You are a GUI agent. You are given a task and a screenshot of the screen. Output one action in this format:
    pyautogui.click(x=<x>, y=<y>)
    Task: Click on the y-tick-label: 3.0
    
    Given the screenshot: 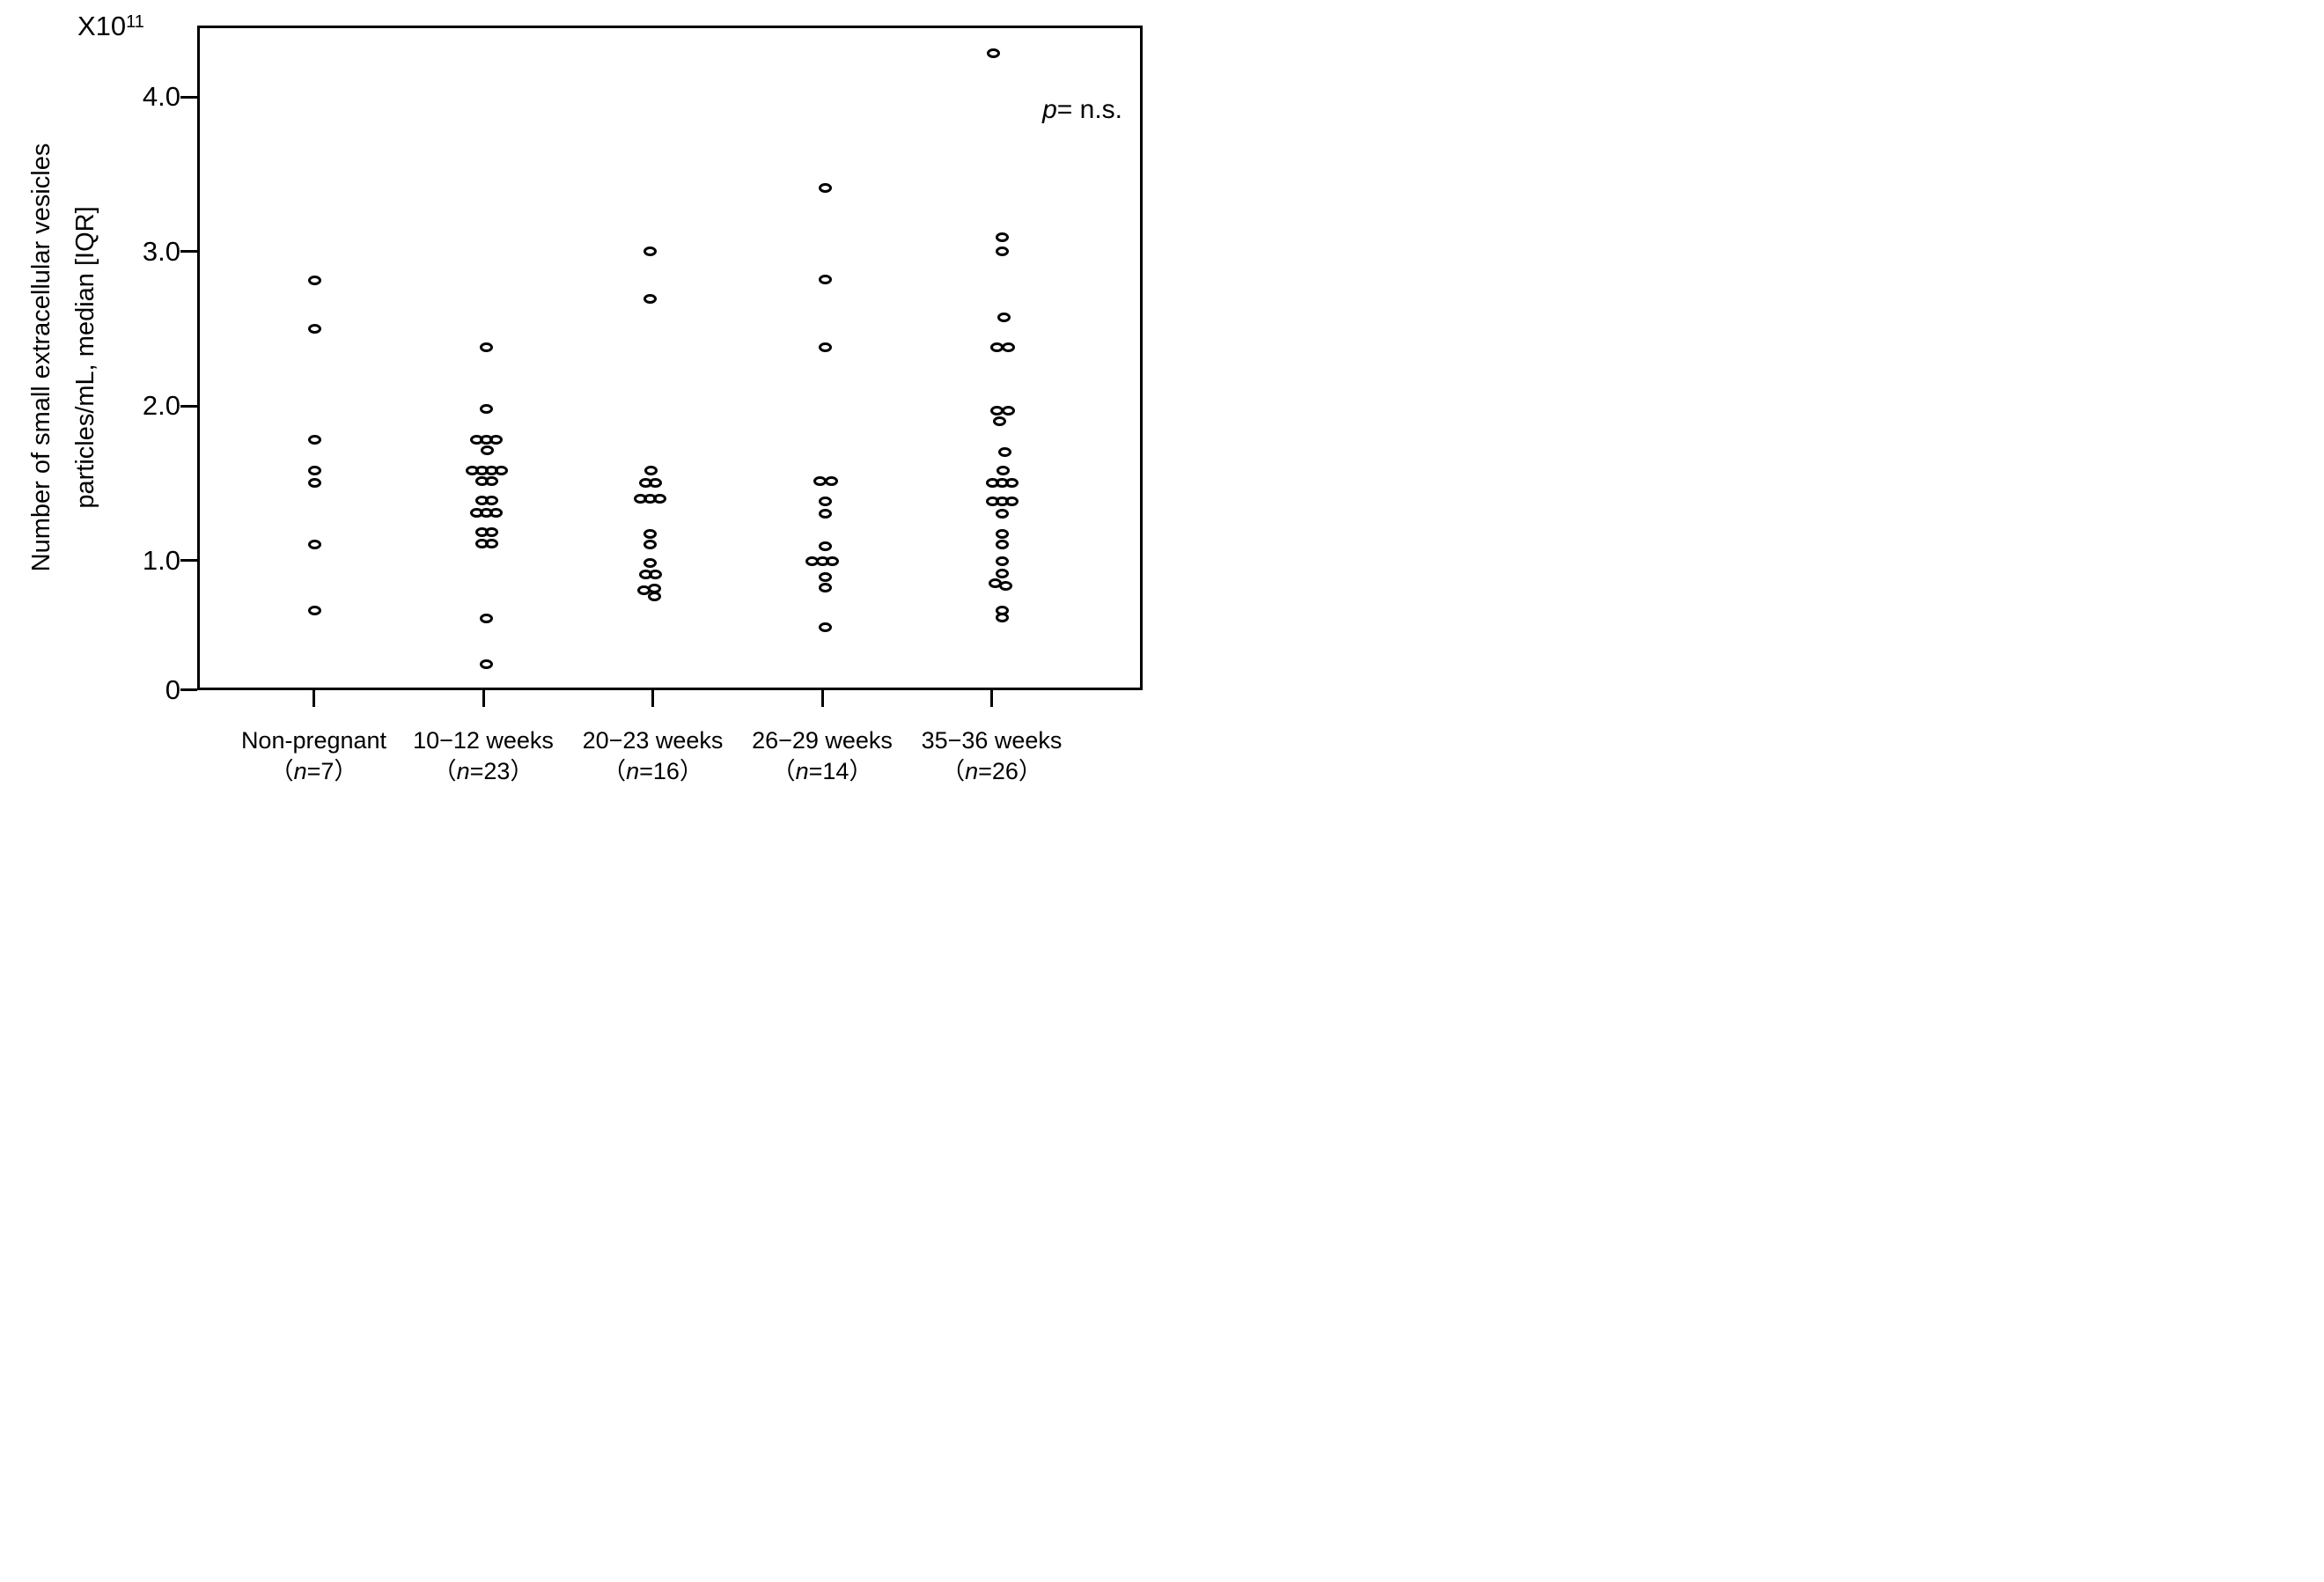 What is the action you would take?
    pyautogui.click(x=161, y=251)
    